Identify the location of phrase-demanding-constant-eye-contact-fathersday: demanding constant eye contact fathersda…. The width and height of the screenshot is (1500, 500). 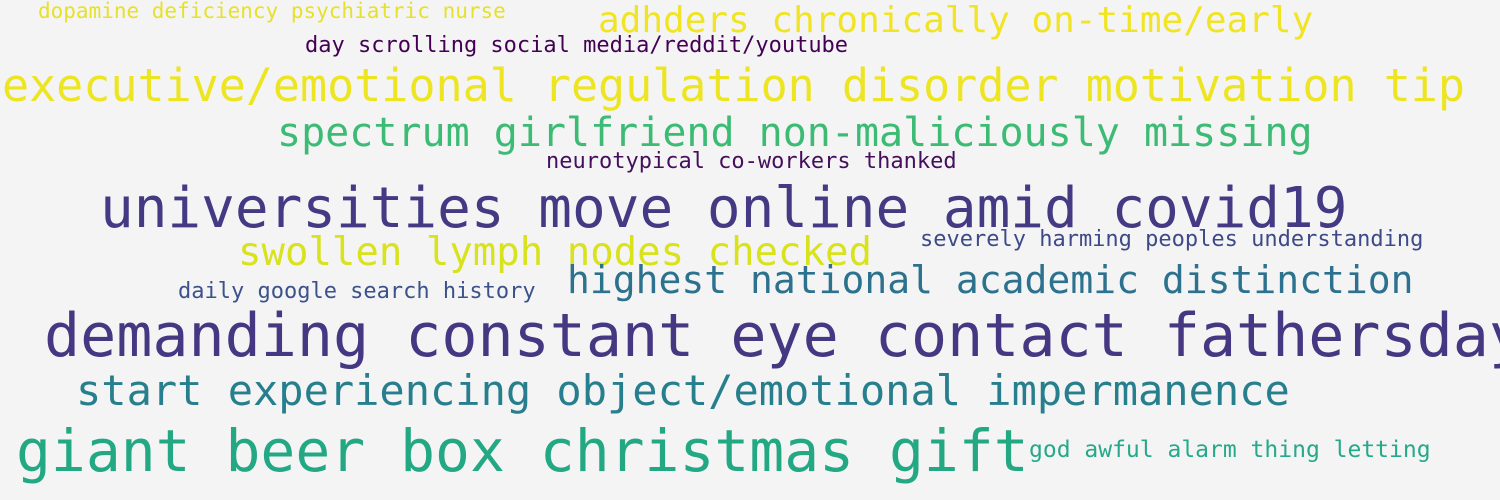
(772, 336).